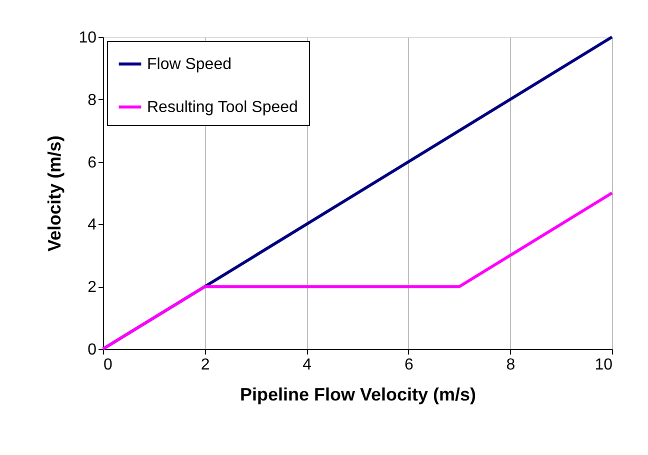  What do you see at coordinates (205, 365) in the screenshot?
I see `x-tick-label: 2` at bounding box center [205, 365].